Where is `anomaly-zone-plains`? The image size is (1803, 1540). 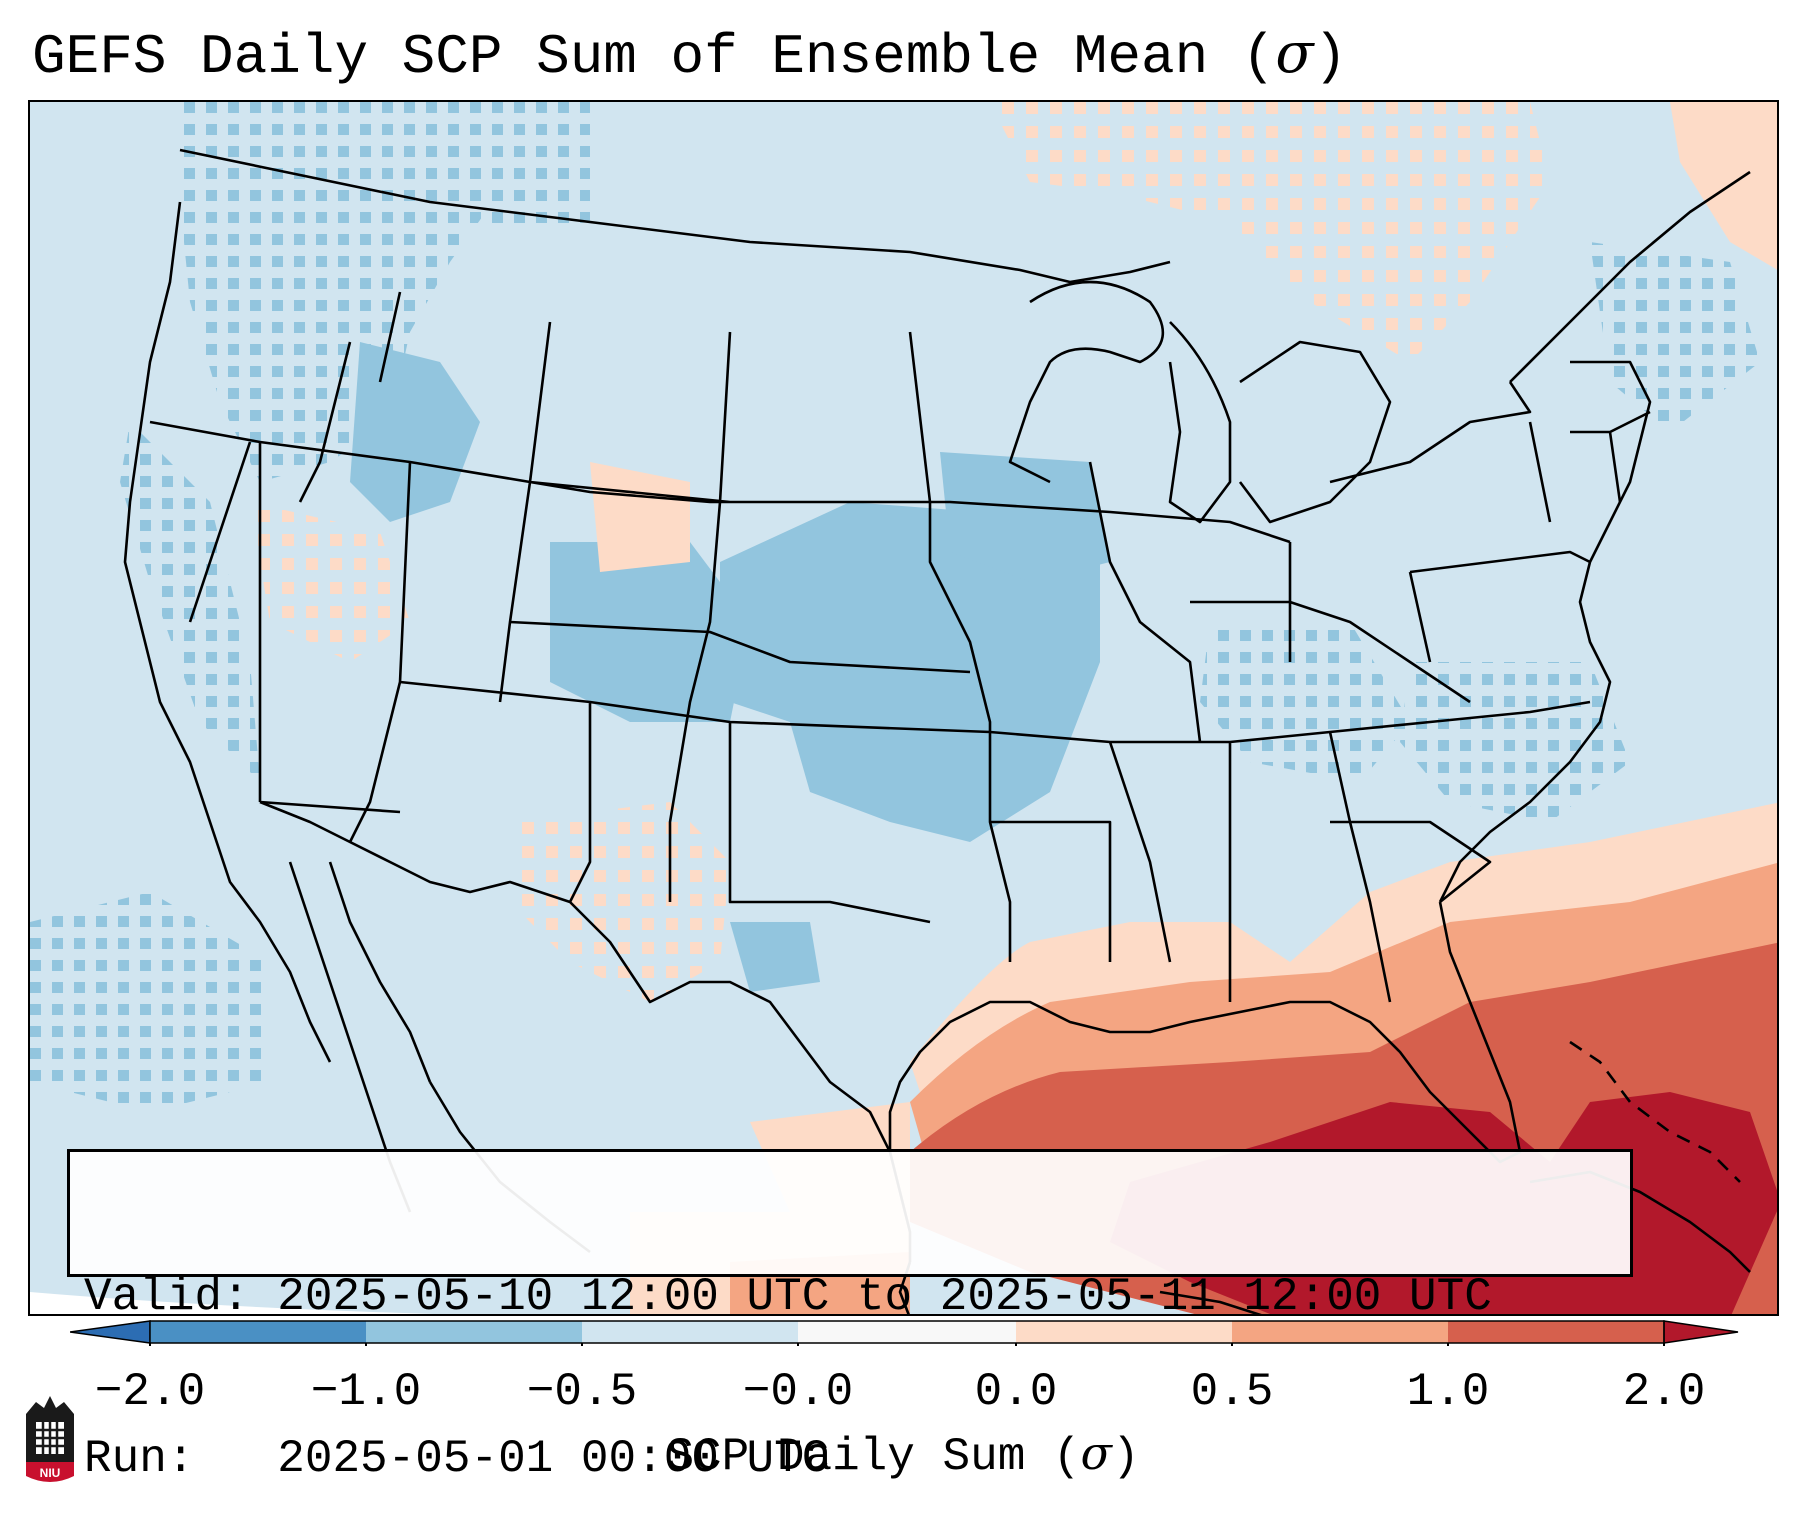 anomaly-zone-plains is located at coordinates (910, 672).